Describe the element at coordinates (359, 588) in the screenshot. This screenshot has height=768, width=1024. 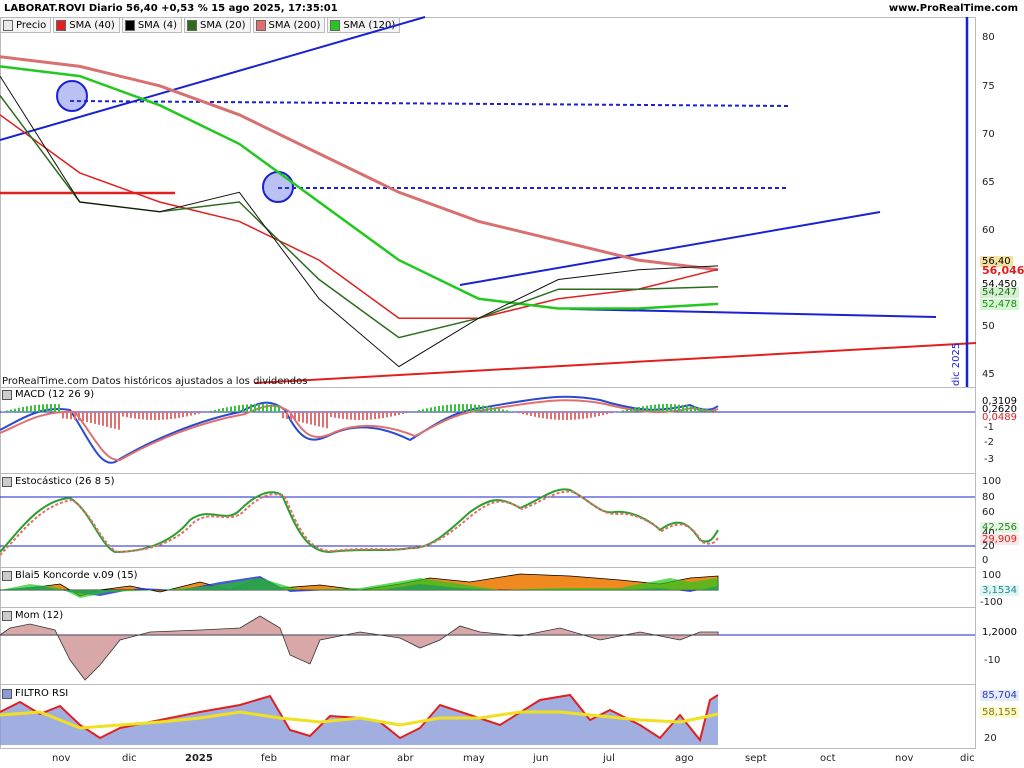
I see `koncorde-green-area` at that location.